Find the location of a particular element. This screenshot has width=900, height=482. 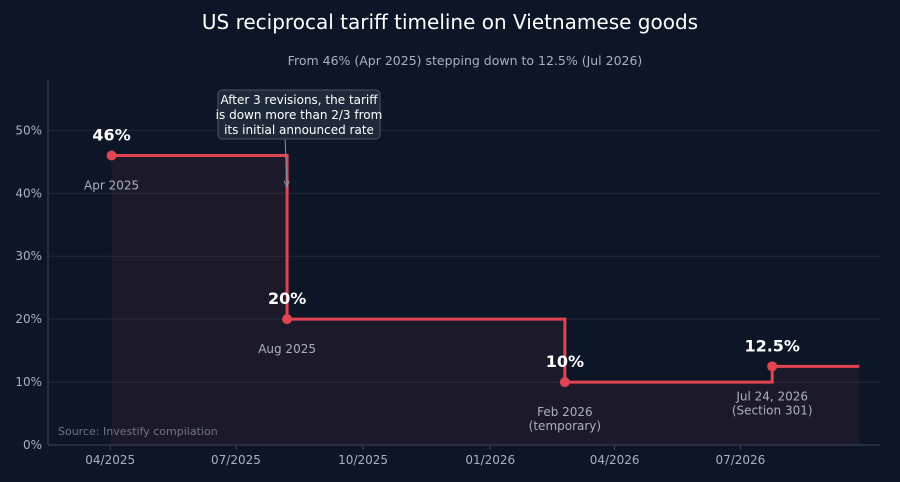

y-tick-label: 10% is located at coordinates (28, 382).